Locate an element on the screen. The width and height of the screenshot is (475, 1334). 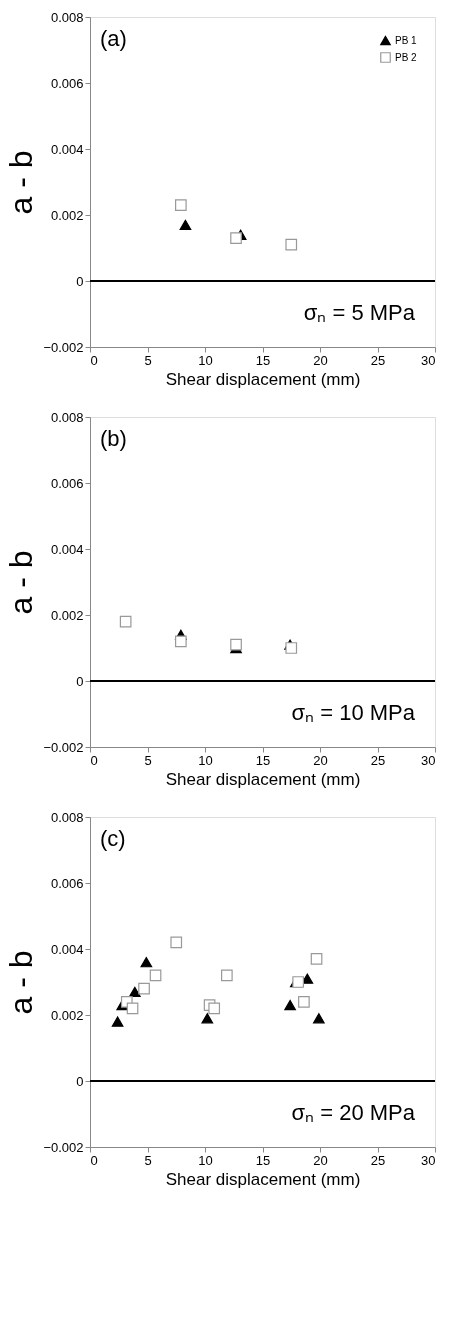
annotation: σₙ = 5 MPa is located at coordinates (359, 312).